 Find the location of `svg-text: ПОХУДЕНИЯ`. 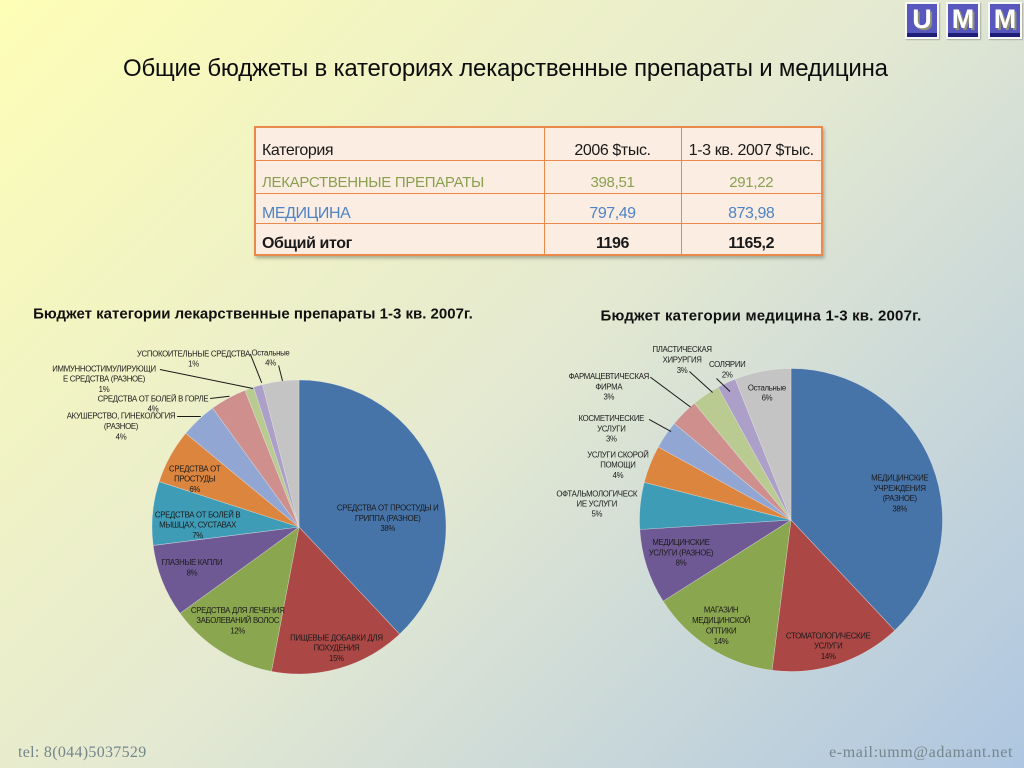

svg-text: ПОХУДЕНИЯ is located at coordinates (337, 648).